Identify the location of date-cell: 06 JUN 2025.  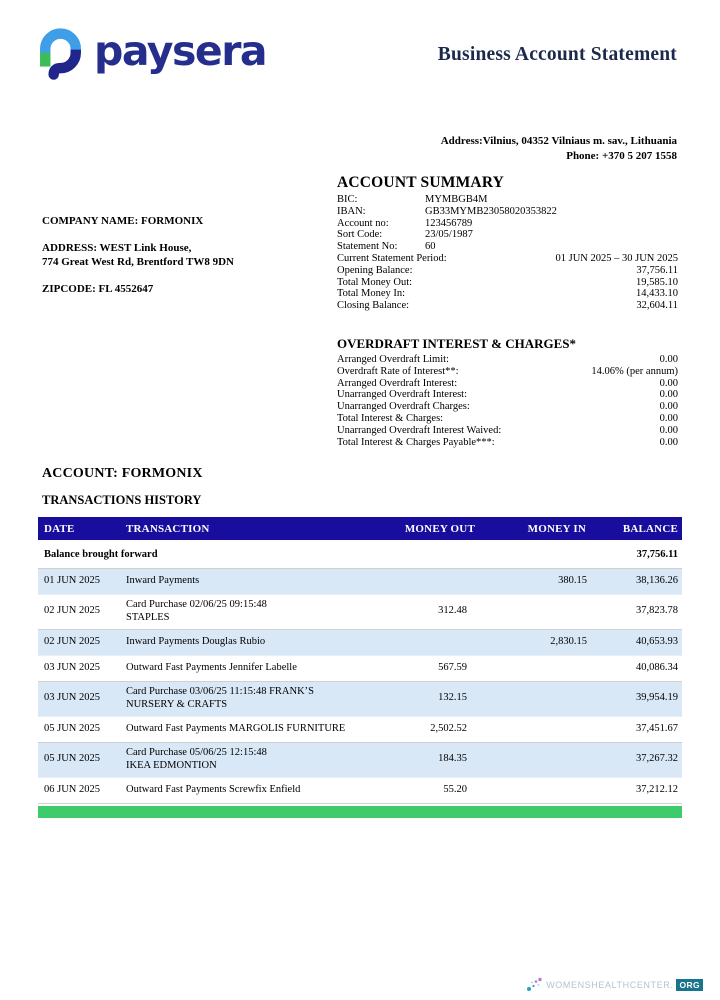
(72, 789).